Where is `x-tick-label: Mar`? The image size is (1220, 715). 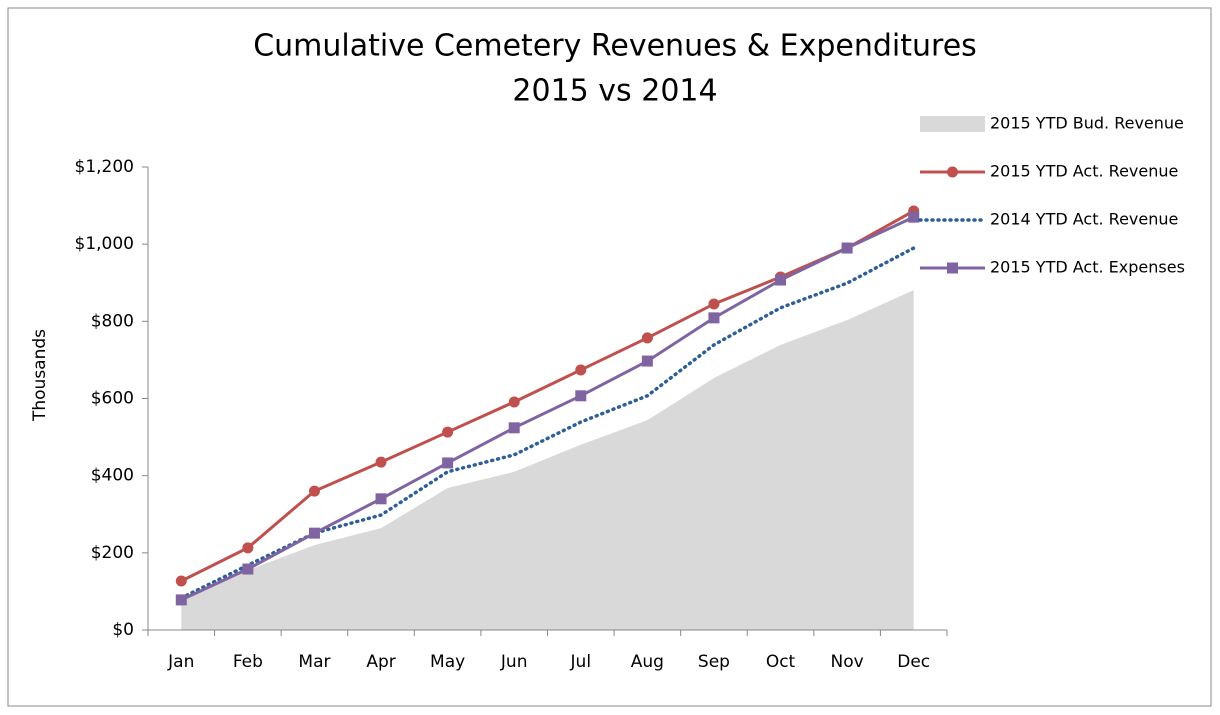 x-tick-label: Mar is located at coordinates (314, 662).